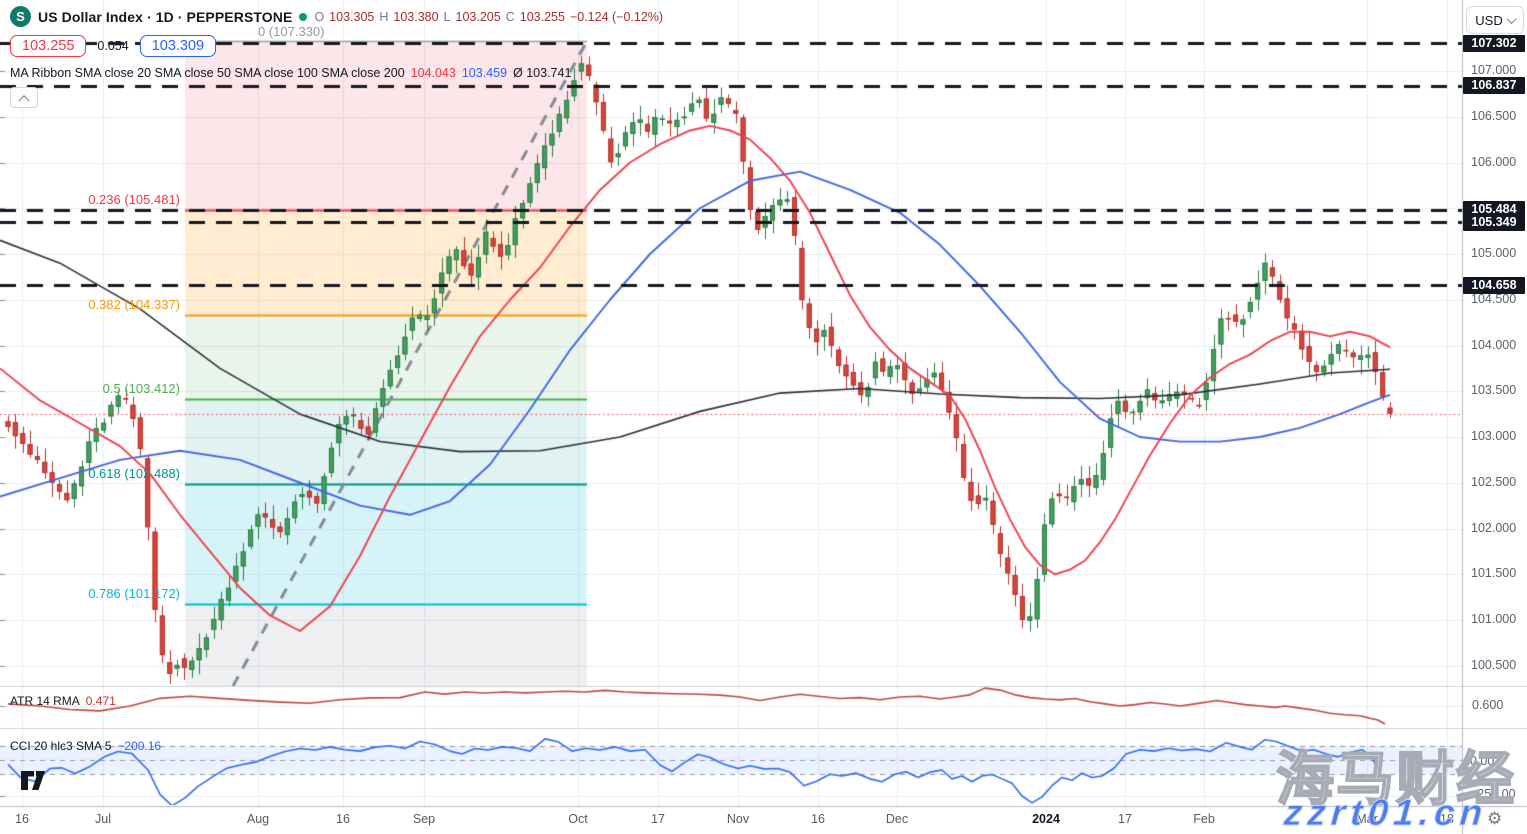 This screenshot has width=1527, height=834. I want to click on price-axis, so click(1495, 403).